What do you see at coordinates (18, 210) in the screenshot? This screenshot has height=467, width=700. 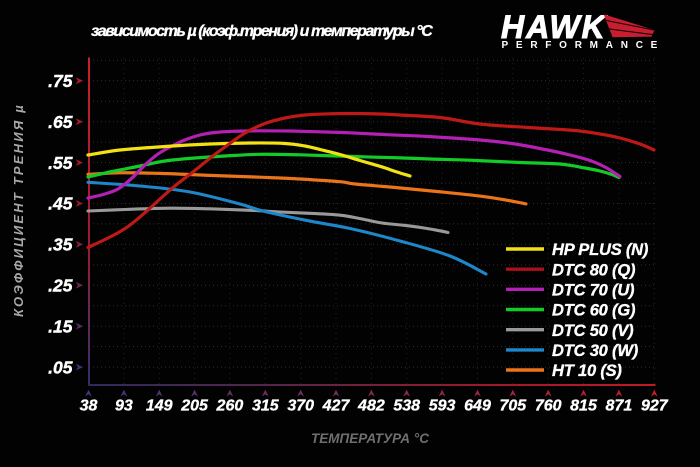 I see `svg-text: КОЭФФИЦИЕНТ ТРЕНИЯ µ` at bounding box center [18, 210].